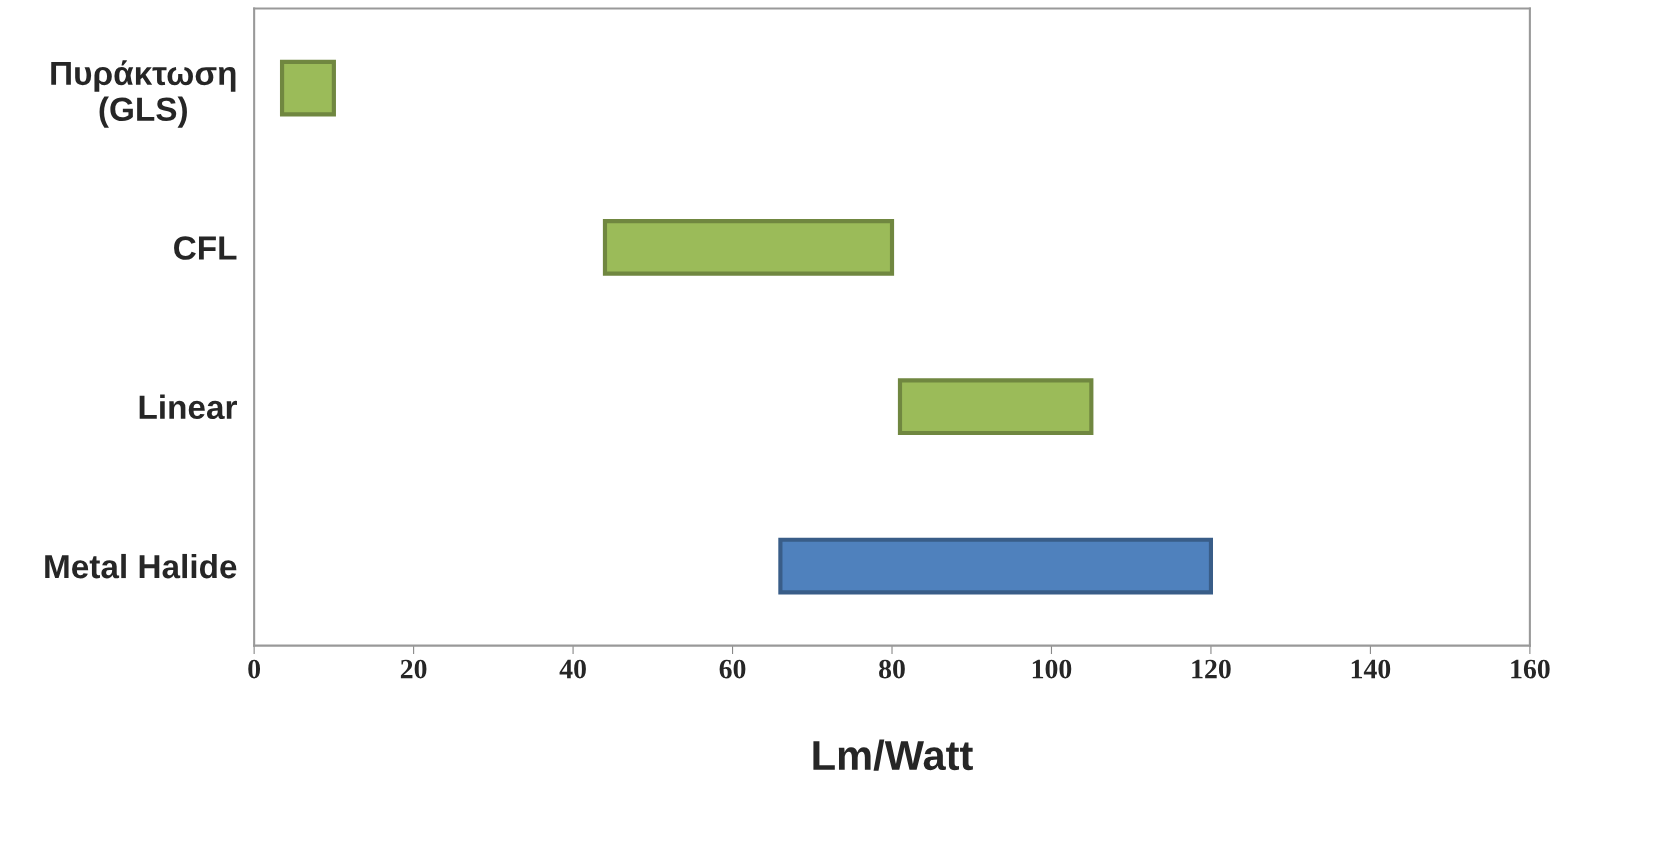  Describe the element at coordinates (254, 669) in the screenshot. I see `x-tick-label: 0` at that location.